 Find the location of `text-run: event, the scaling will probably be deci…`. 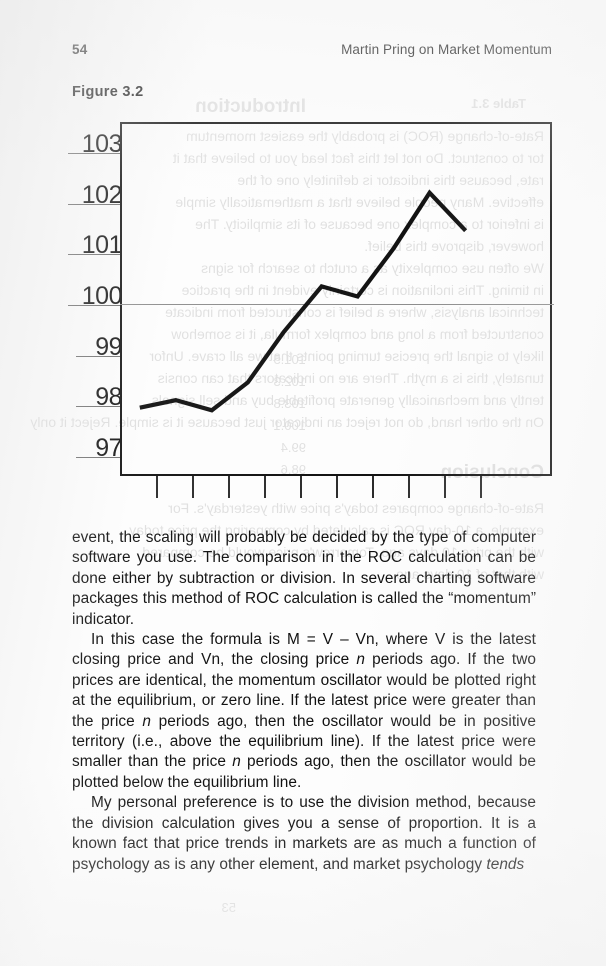

text-run: event, the scaling will probably be deci… is located at coordinates (304, 578).